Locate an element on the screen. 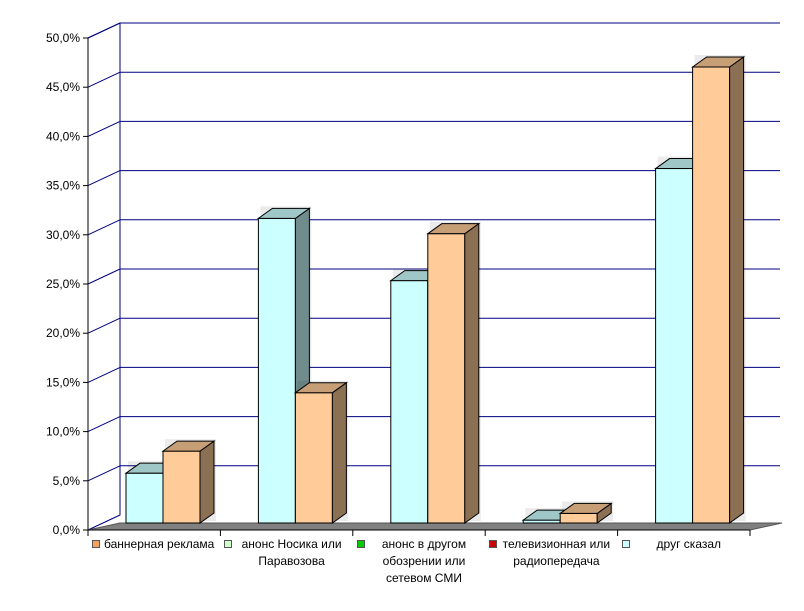 The width and height of the screenshot is (804, 611). category-text: анонс в другом обозрении или сетевом СМИ is located at coordinates (424, 561).